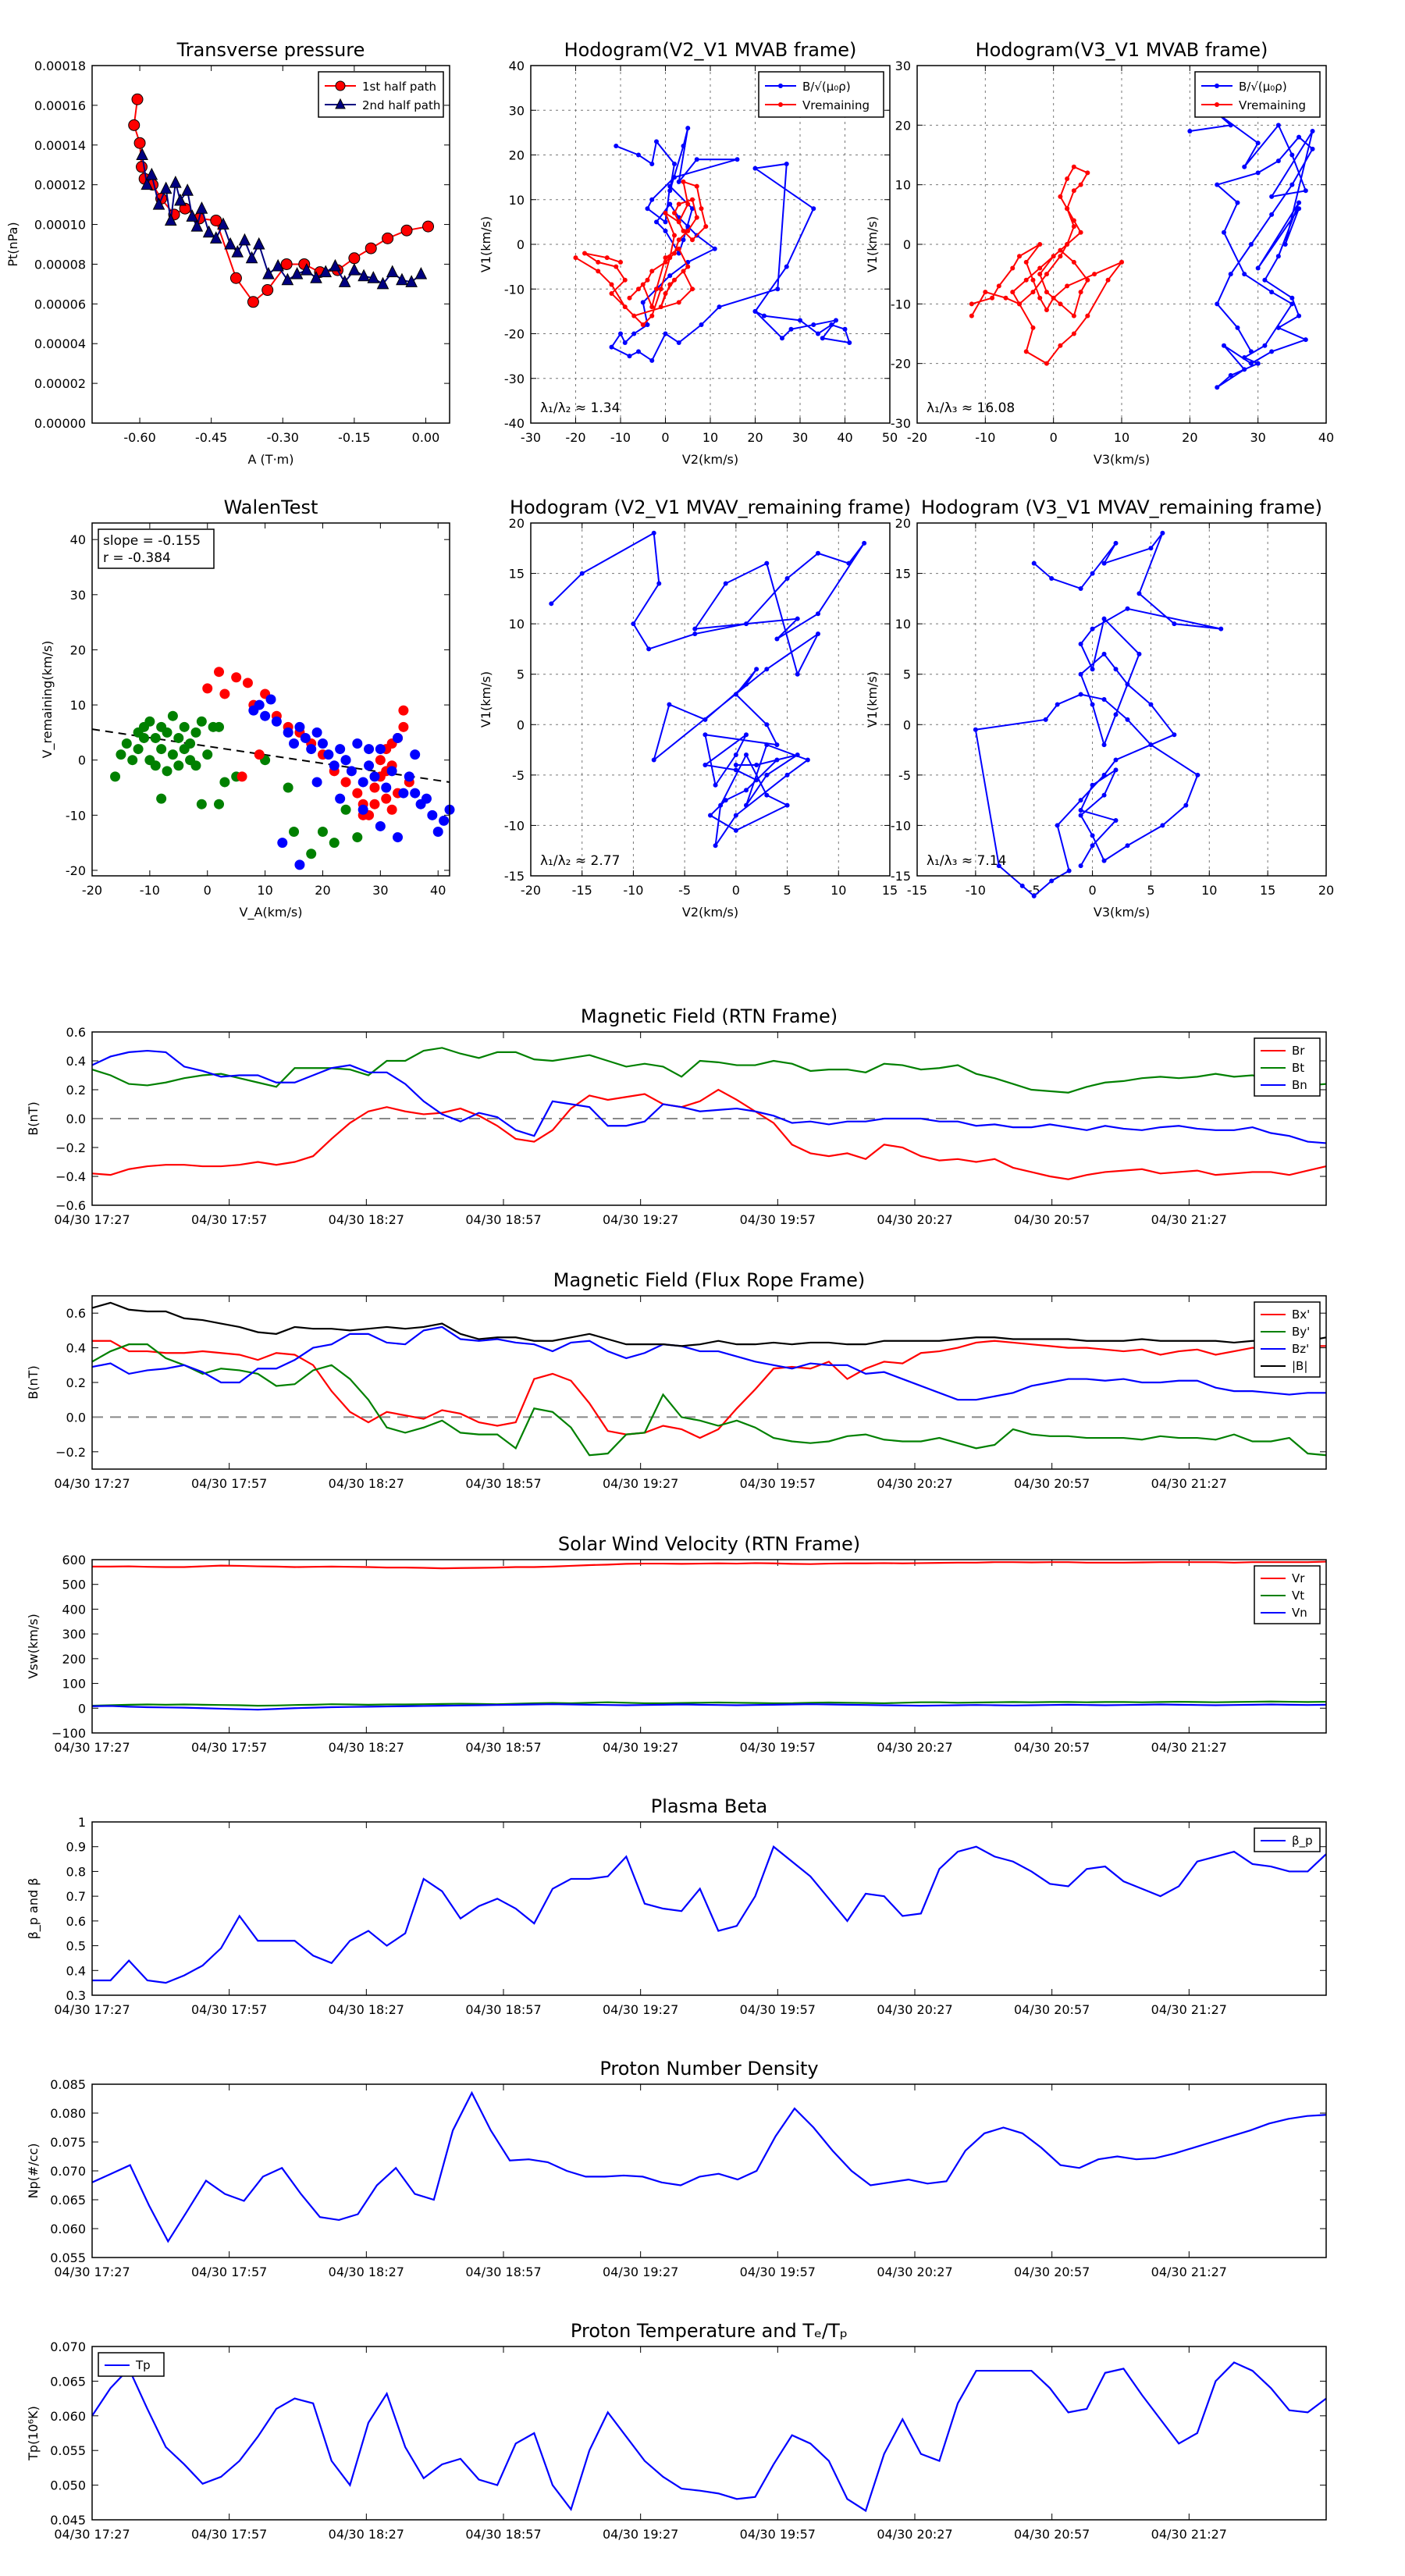 This screenshot has width=1405, height=2576. I want to click on y-tick-label: 0.4, so click(76, 1348).